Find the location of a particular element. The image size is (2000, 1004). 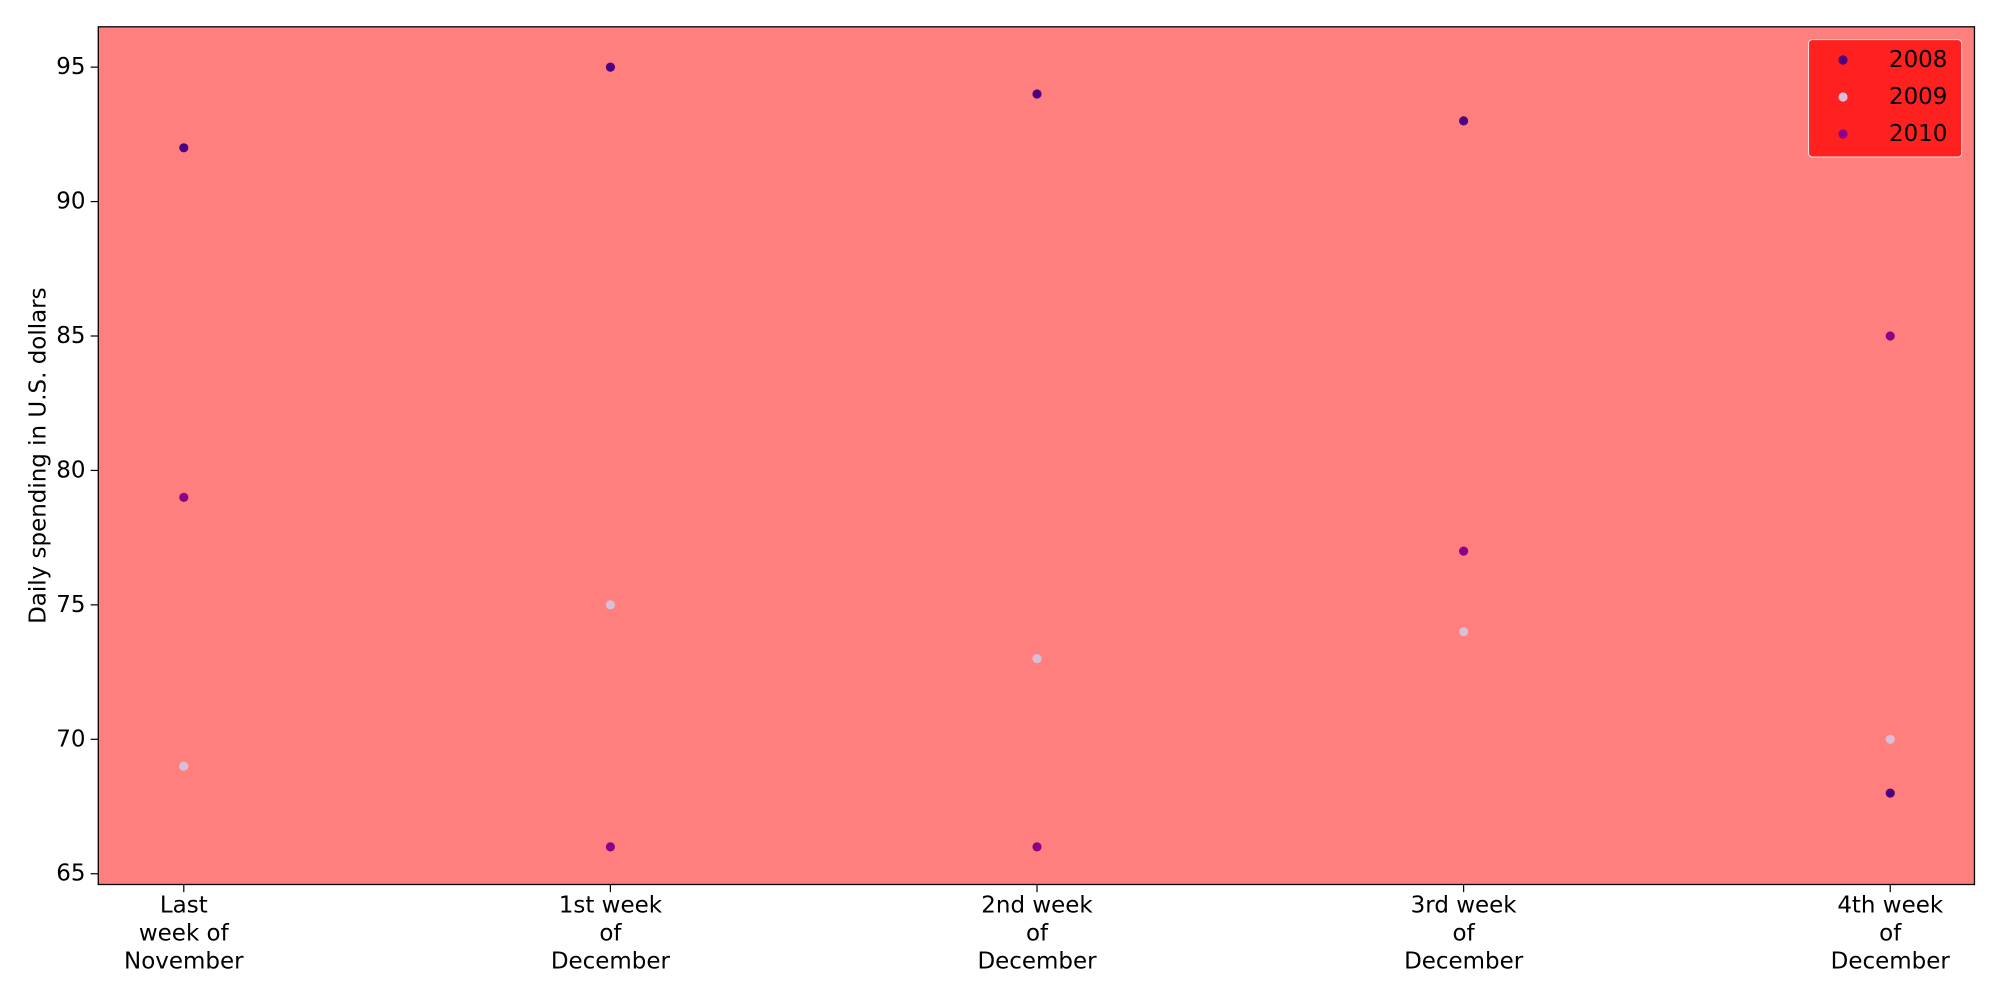

y-tick-label: 85 is located at coordinates (70, 336).